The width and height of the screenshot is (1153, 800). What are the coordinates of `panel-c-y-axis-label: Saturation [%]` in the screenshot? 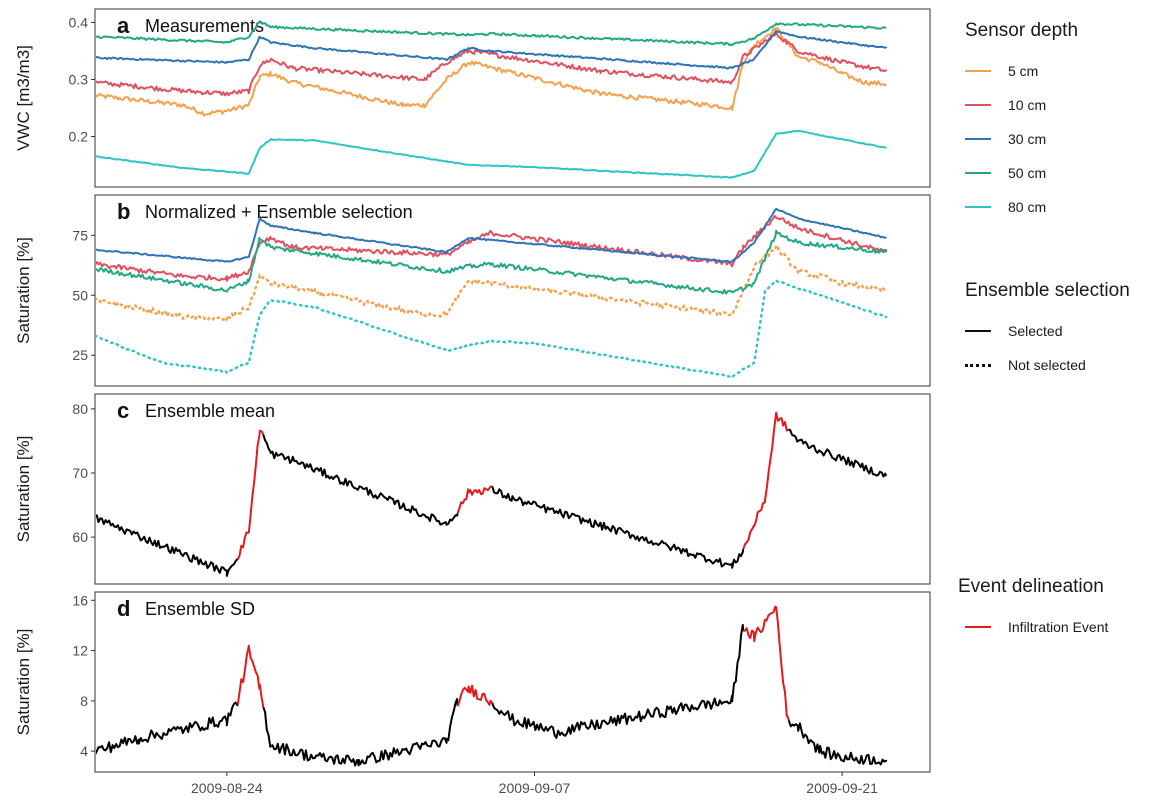 It's located at (23, 489).